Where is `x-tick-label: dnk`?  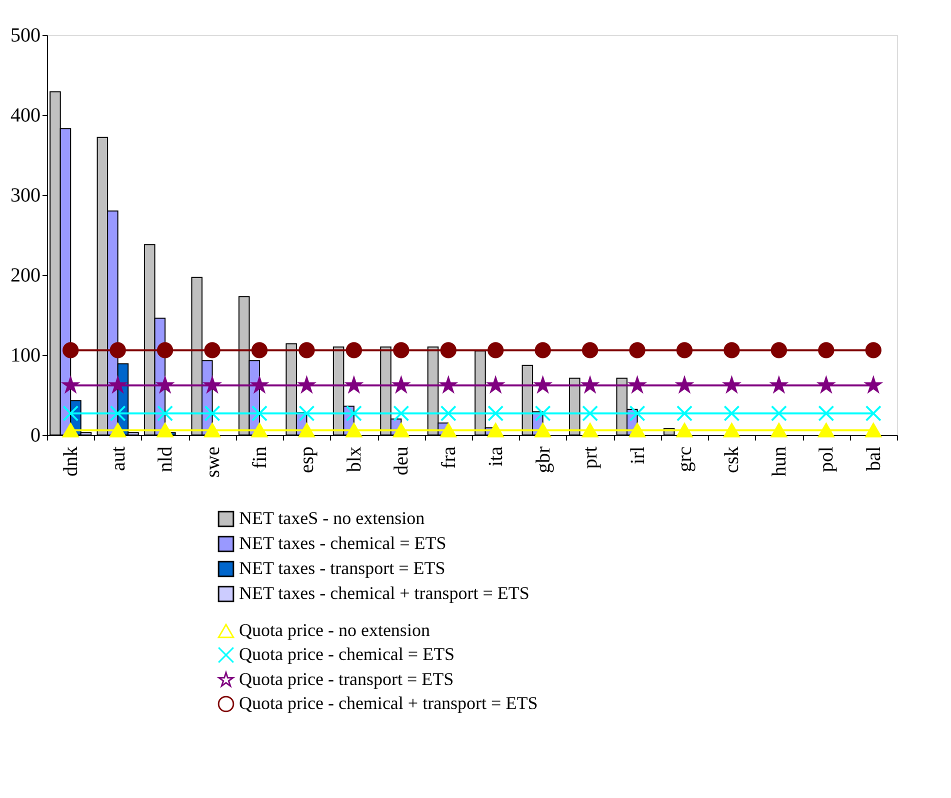
x-tick-label: dnk is located at coordinates (71, 461).